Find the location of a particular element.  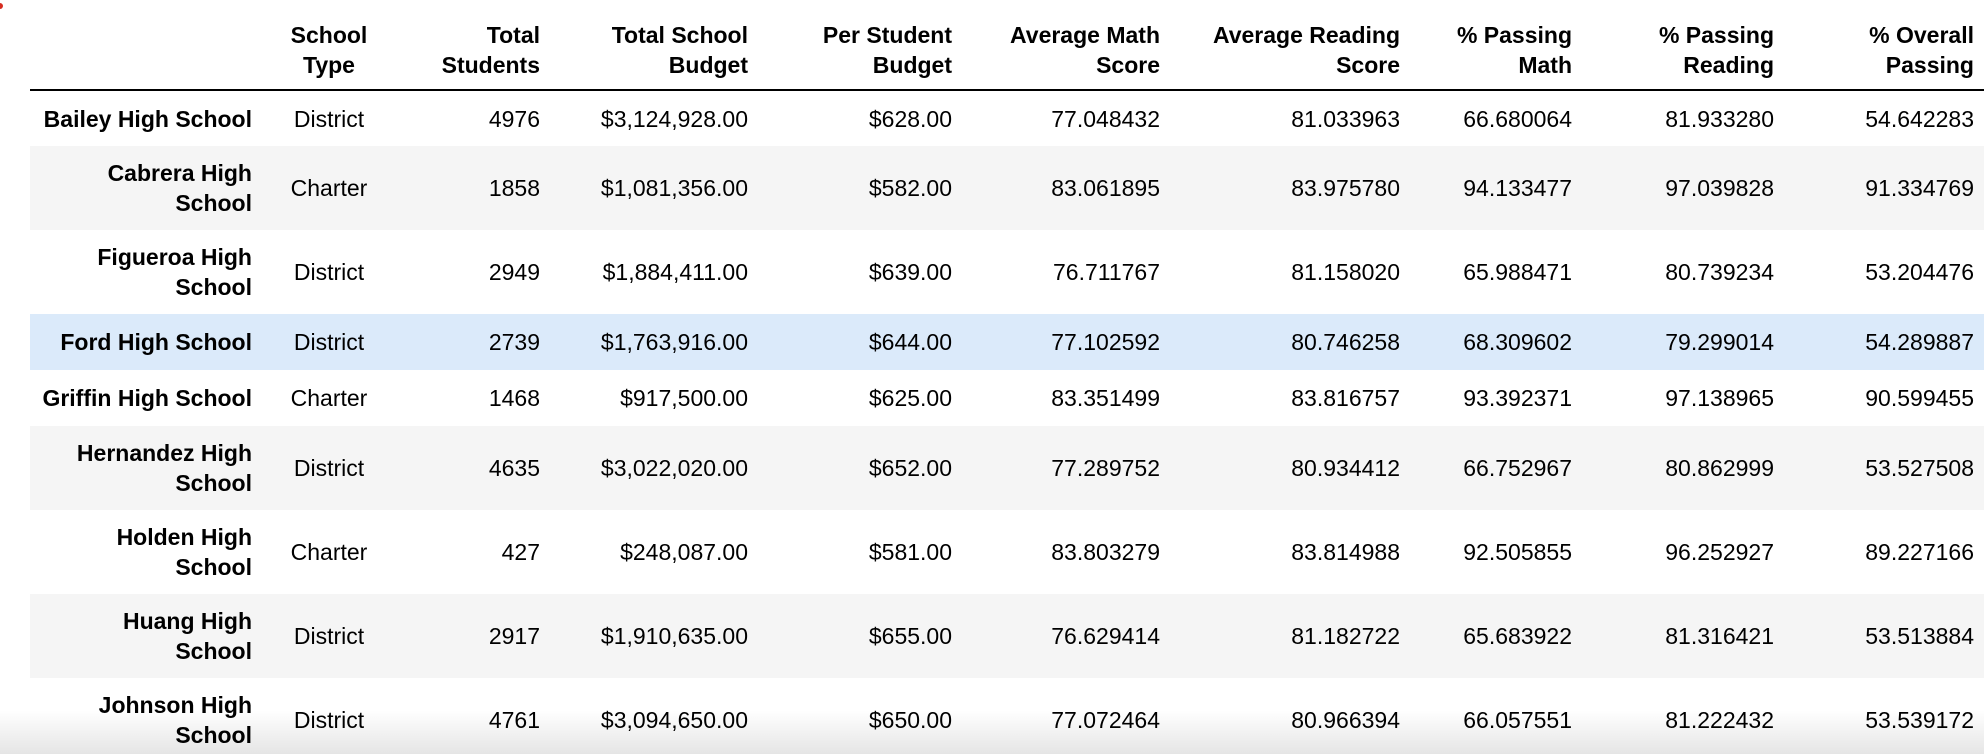

cell-avg-math: 77.102592 is located at coordinates (1105, 342).